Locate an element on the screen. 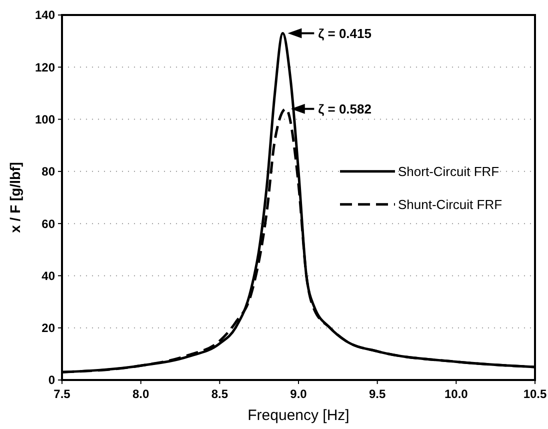 The height and width of the screenshot is (429, 548). x-tick-label: 9.5 is located at coordinates (377, 394).